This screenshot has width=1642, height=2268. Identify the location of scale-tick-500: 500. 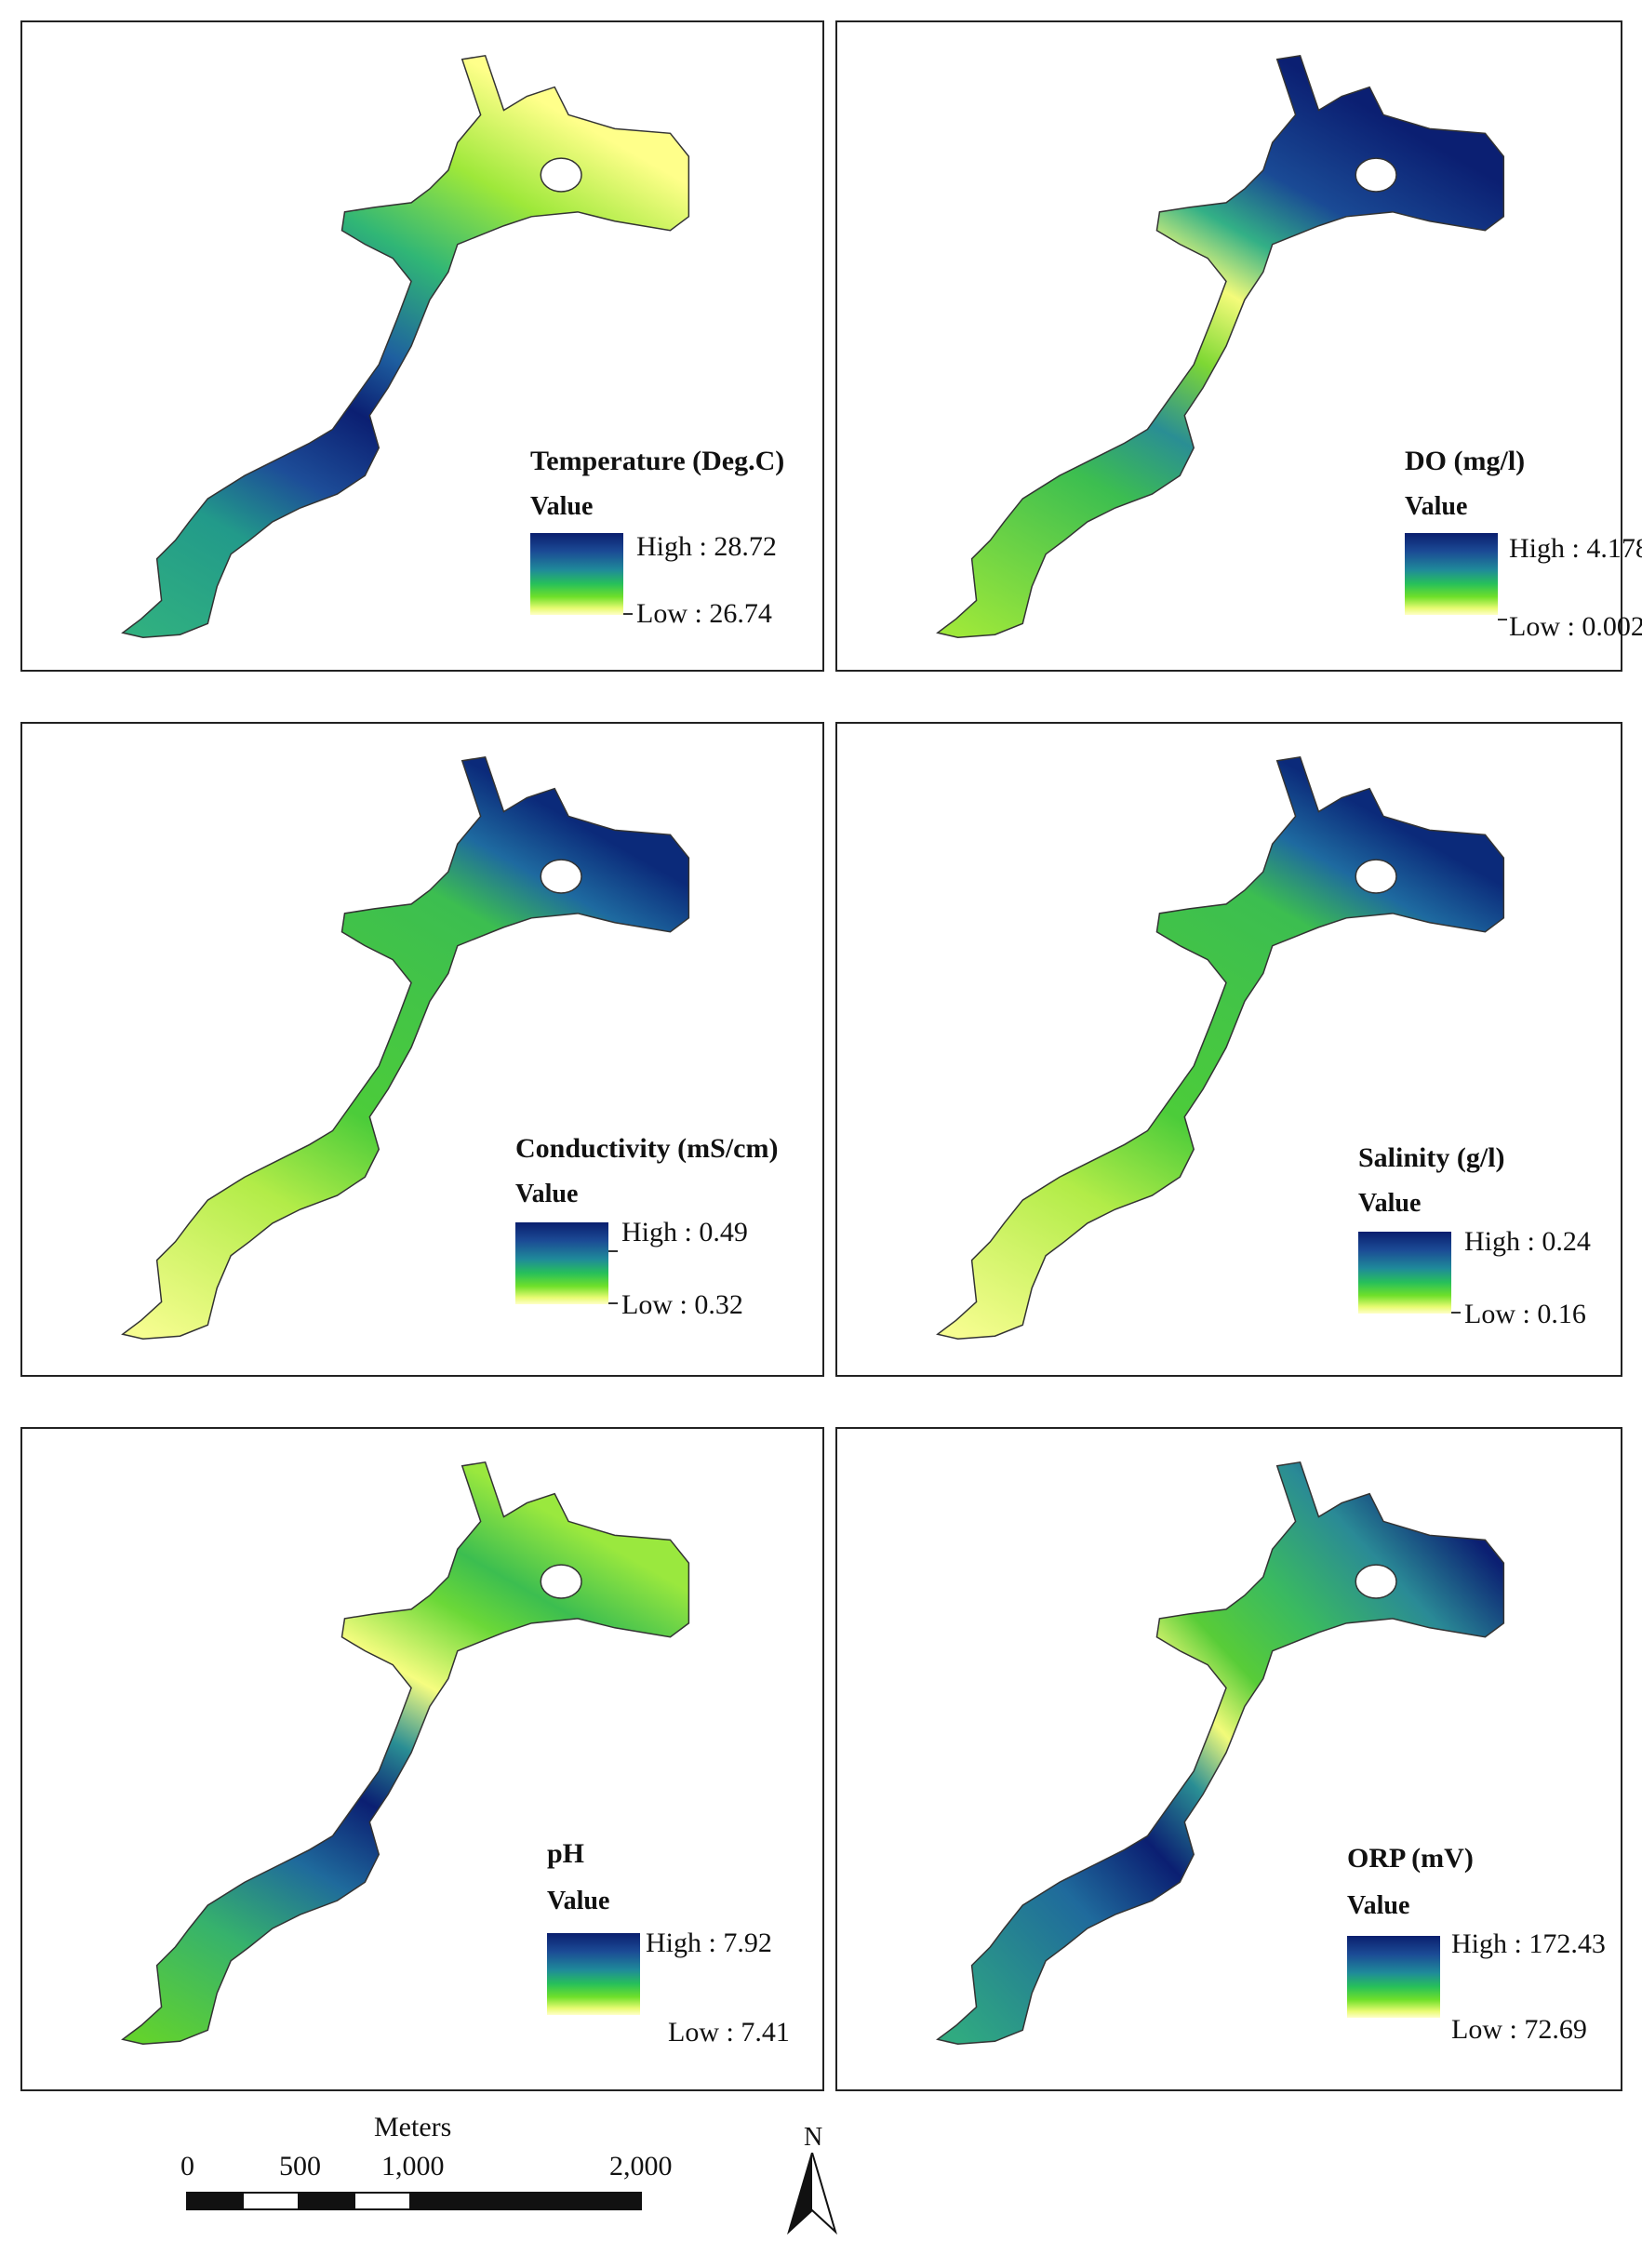
(300, 2166).